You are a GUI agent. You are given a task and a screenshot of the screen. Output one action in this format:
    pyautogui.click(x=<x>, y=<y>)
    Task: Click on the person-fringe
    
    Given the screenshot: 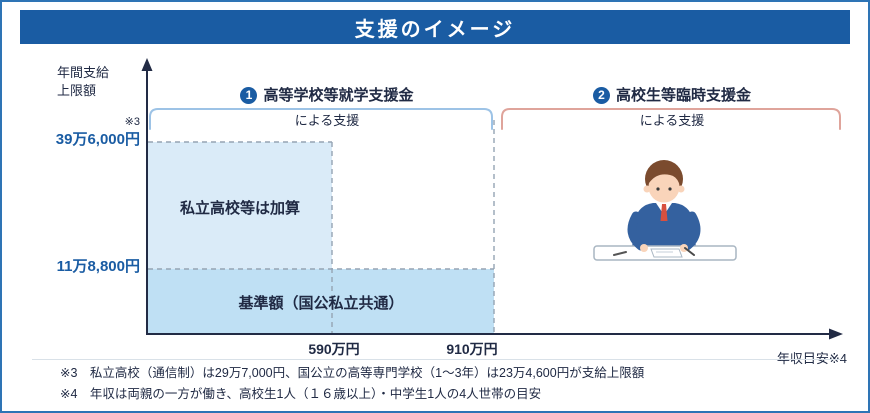 What is the action you would take?
    pyautogui.click(x=664, y=176)
    